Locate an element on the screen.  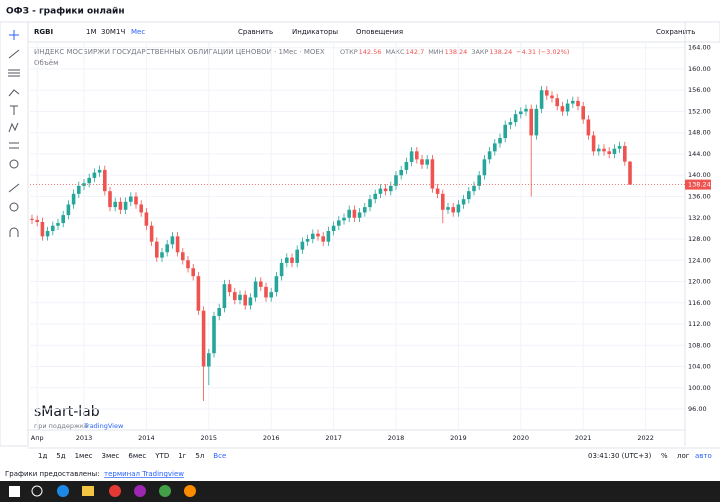
y-tick-label: 116.00 is located at coordinates (699, 303).